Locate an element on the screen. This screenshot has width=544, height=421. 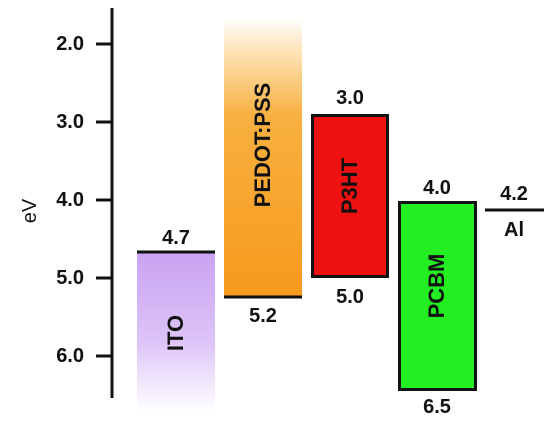
ito-bar is located at coordinates (176, 332).